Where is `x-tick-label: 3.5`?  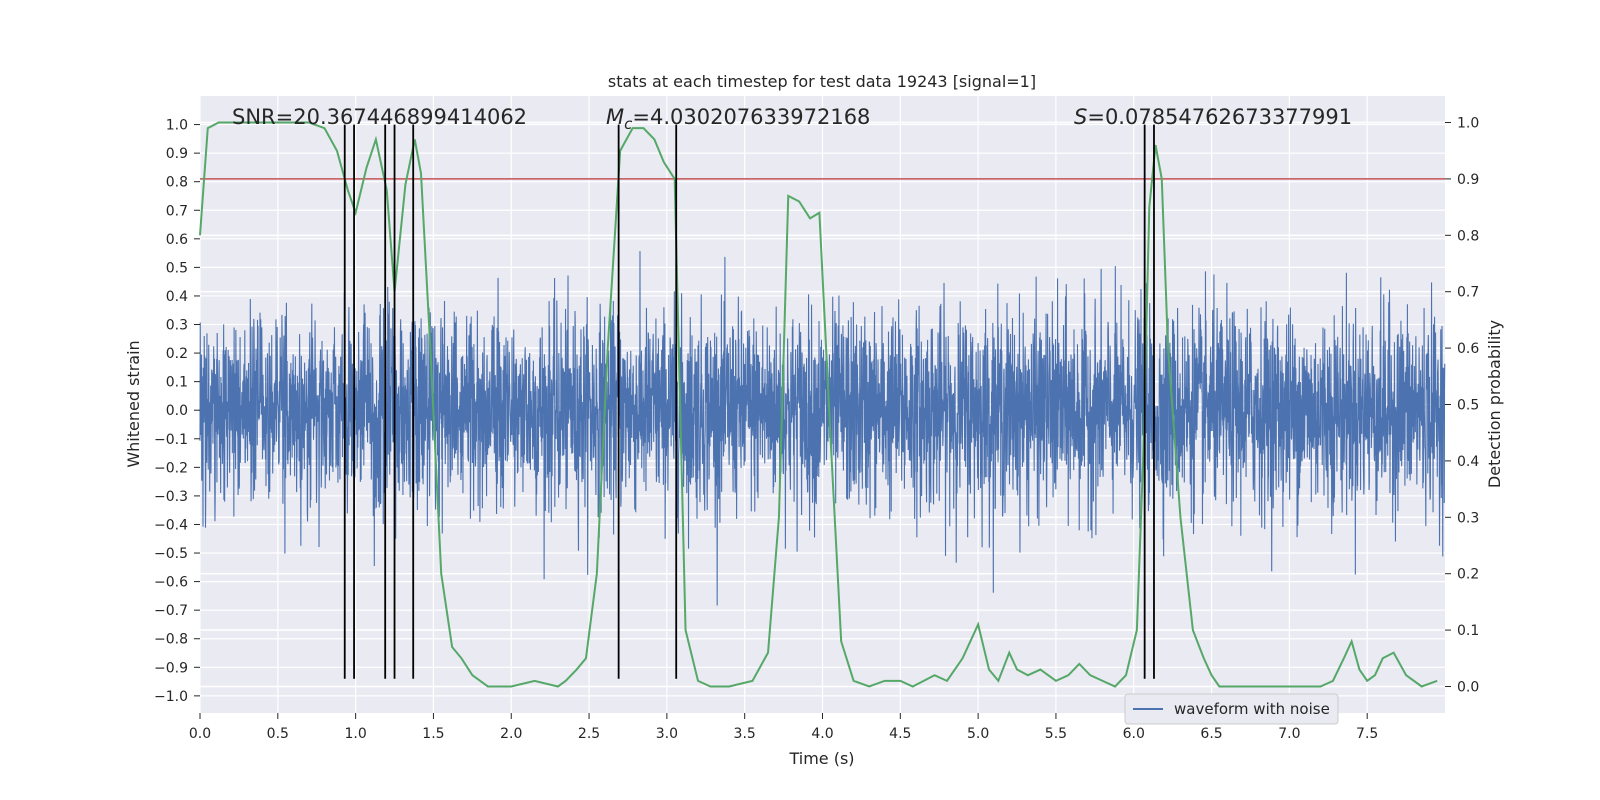
x-tick-label: 3.5 is located at coordinates (745, 734).